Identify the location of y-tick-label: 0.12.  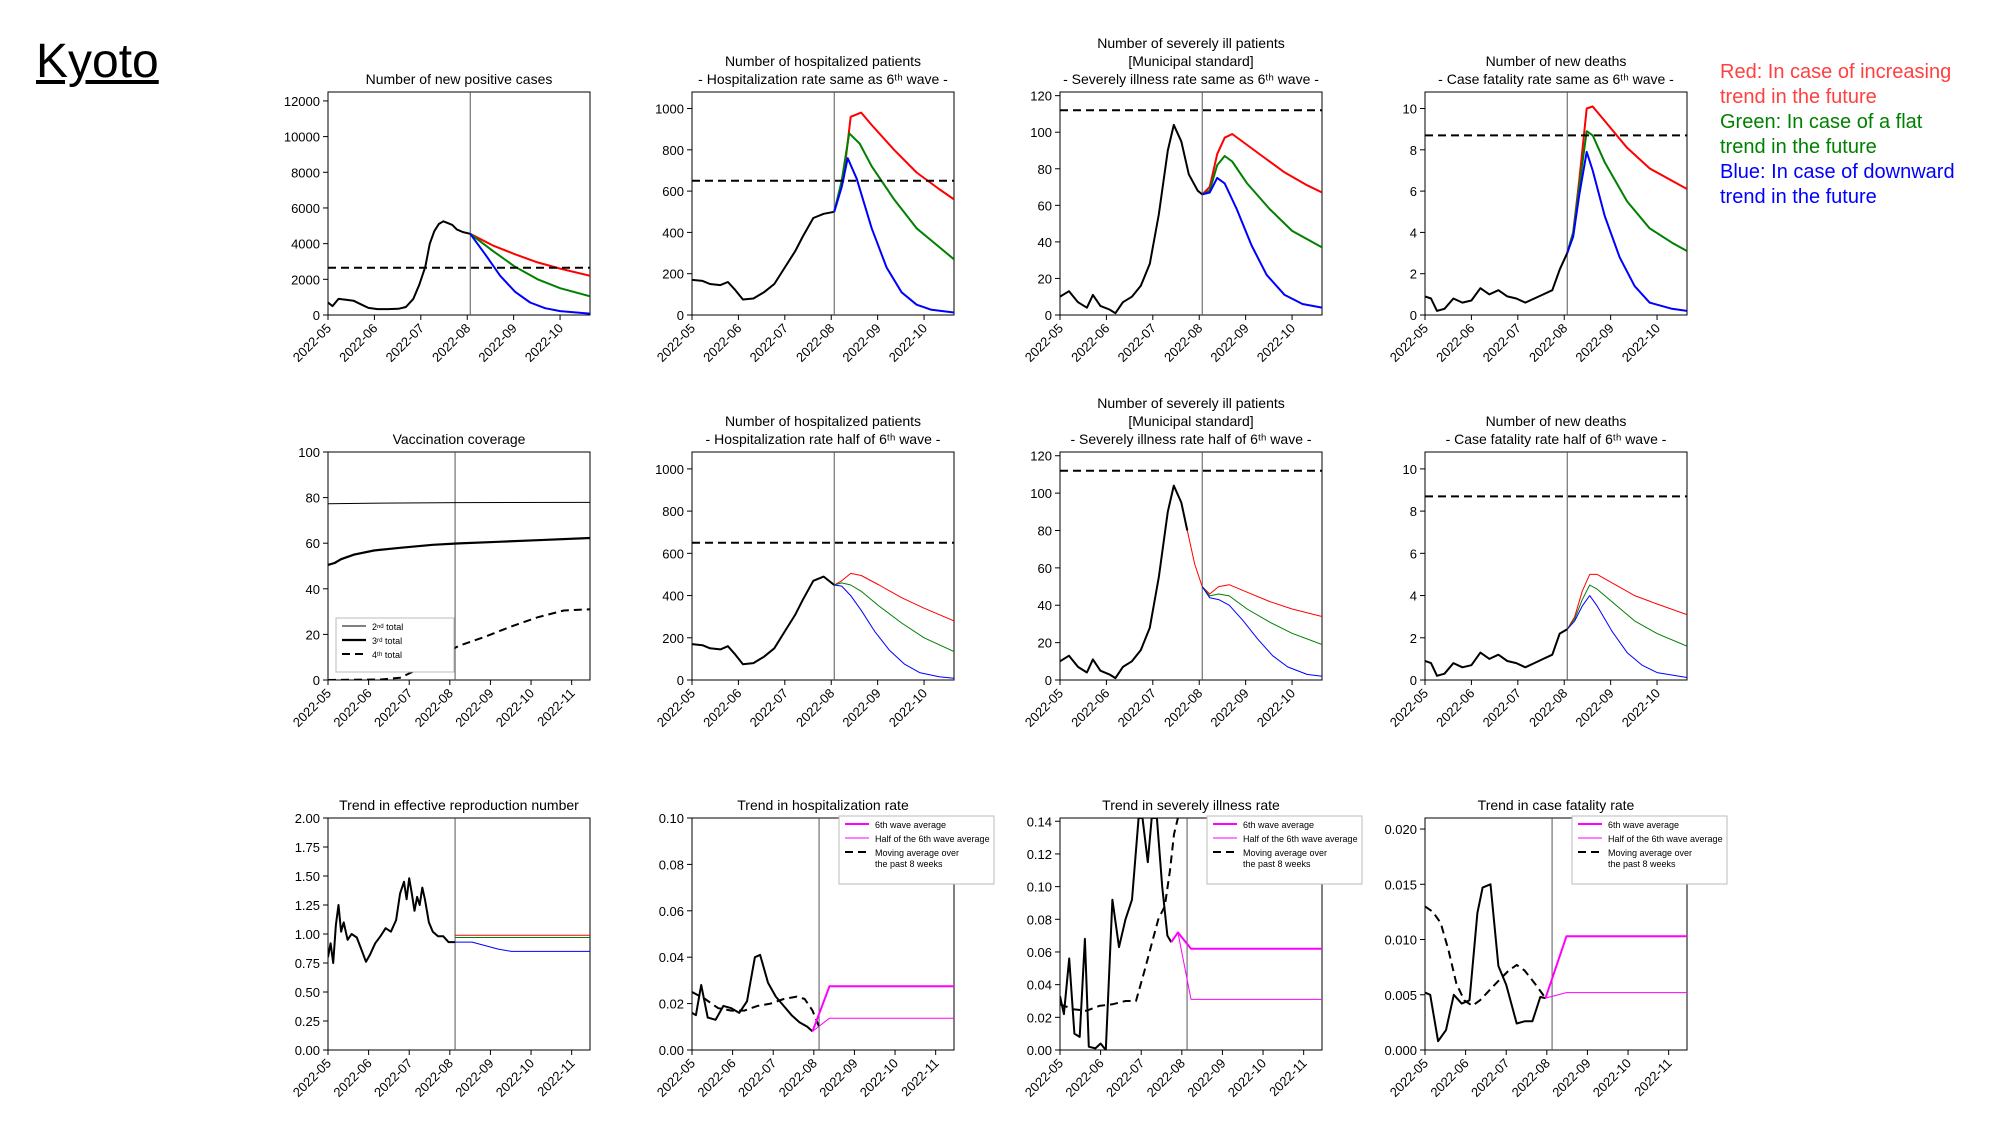
(1039, 854).